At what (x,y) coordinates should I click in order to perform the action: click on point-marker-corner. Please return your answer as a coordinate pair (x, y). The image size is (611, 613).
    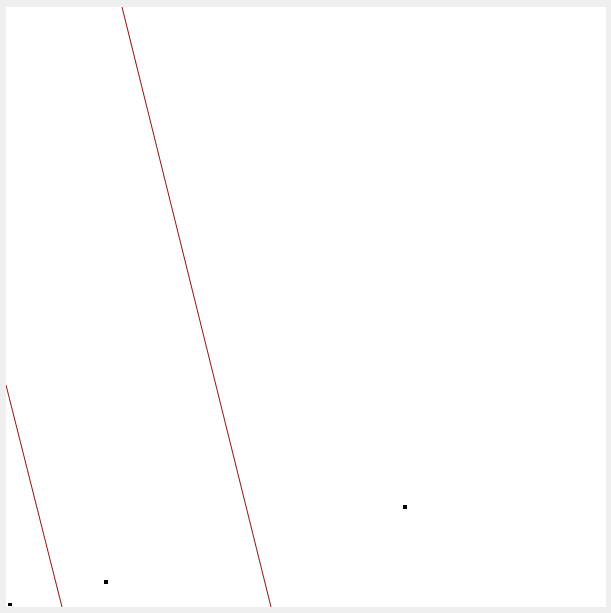
    Looking at the image, I should click on (10, 604).